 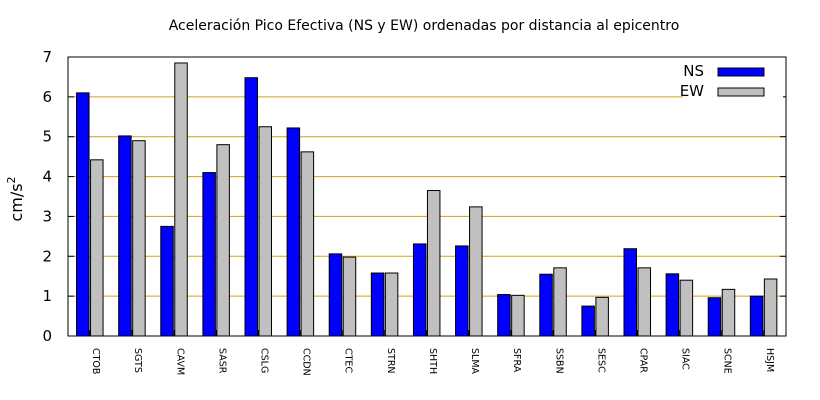 I want to click on x-tick-label: CCDN, so click(x=306, y=362).